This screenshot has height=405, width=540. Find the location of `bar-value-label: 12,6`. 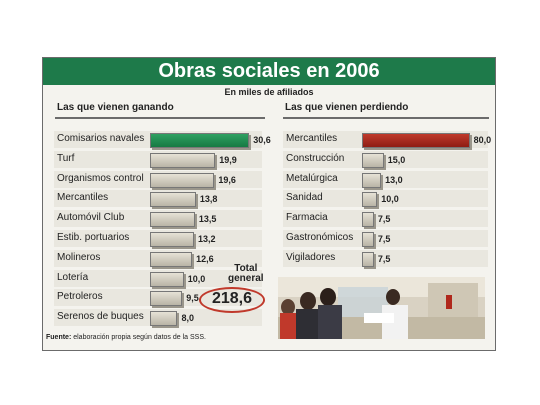

bar-value-label: 12,6 is located at coordinates (205, 258).